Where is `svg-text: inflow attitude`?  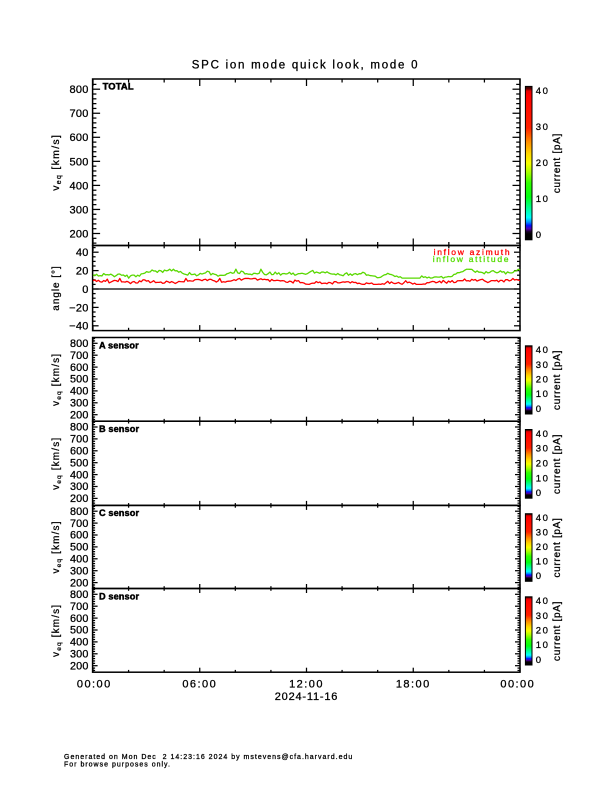 svg-text: inflow attitude is located at coordinates (471, 259).